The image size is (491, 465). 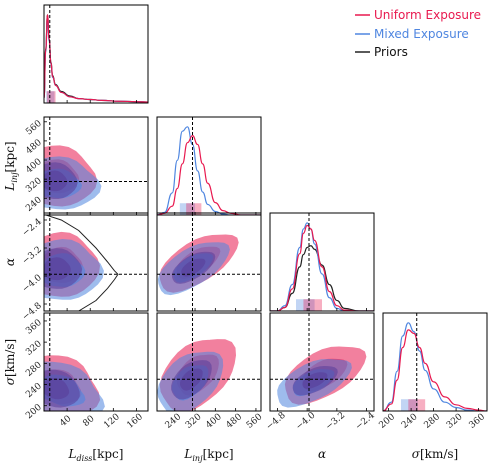 What do you see at coordinates (32, 228) in the screenshot?
I see `y-tick-label-alpha: −2.4` at bounding box center [32, 228].